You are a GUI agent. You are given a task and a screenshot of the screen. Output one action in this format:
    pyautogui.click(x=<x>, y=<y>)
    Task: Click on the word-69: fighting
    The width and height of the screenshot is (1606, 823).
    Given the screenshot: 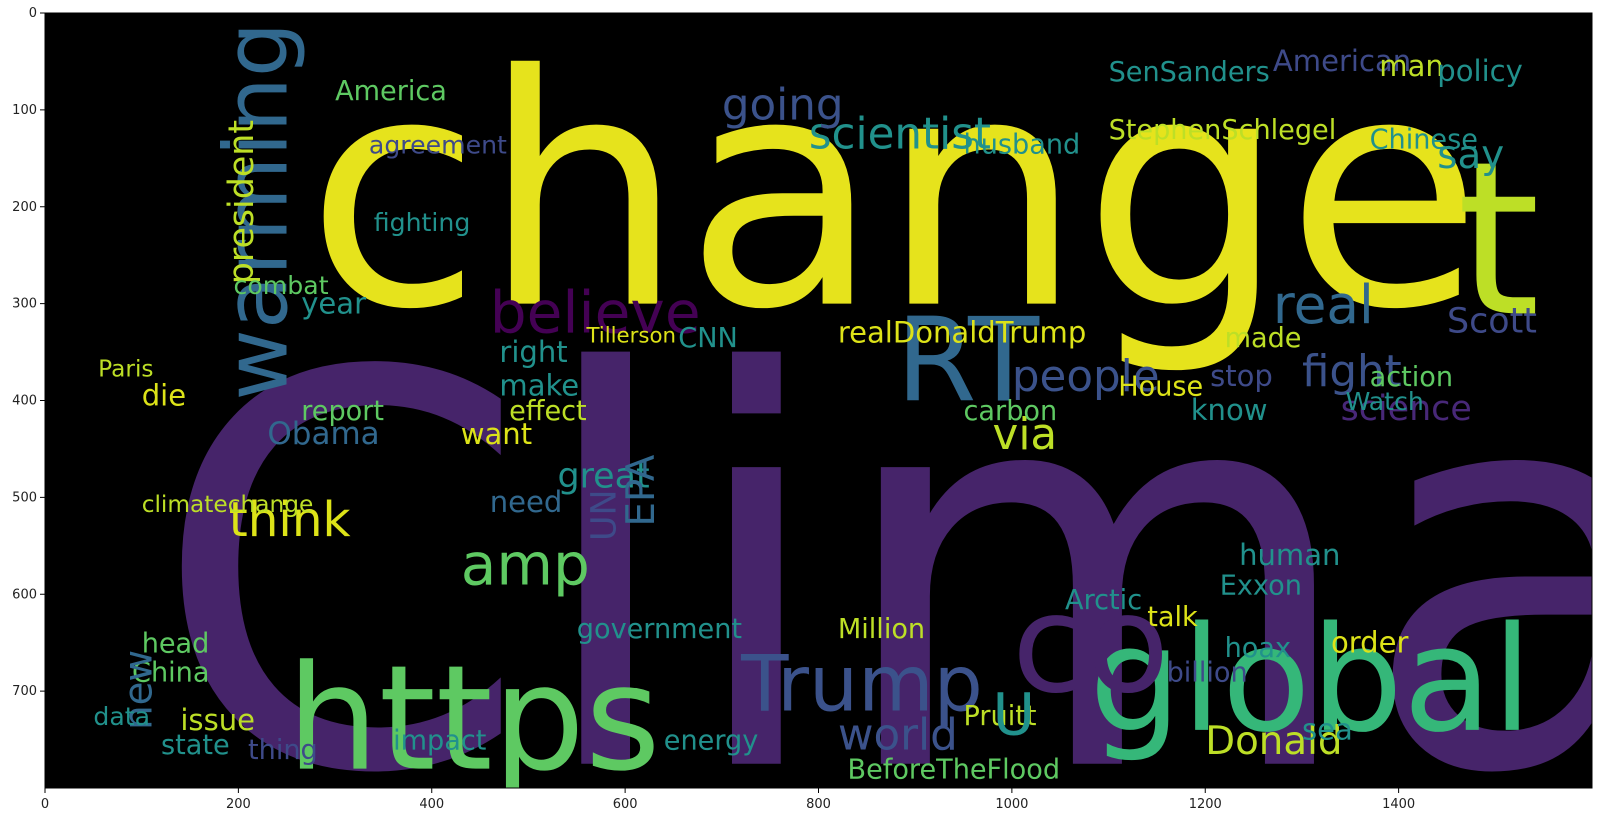 What is the action you would take?
    pyautogui.click(x=422, y=222)
    